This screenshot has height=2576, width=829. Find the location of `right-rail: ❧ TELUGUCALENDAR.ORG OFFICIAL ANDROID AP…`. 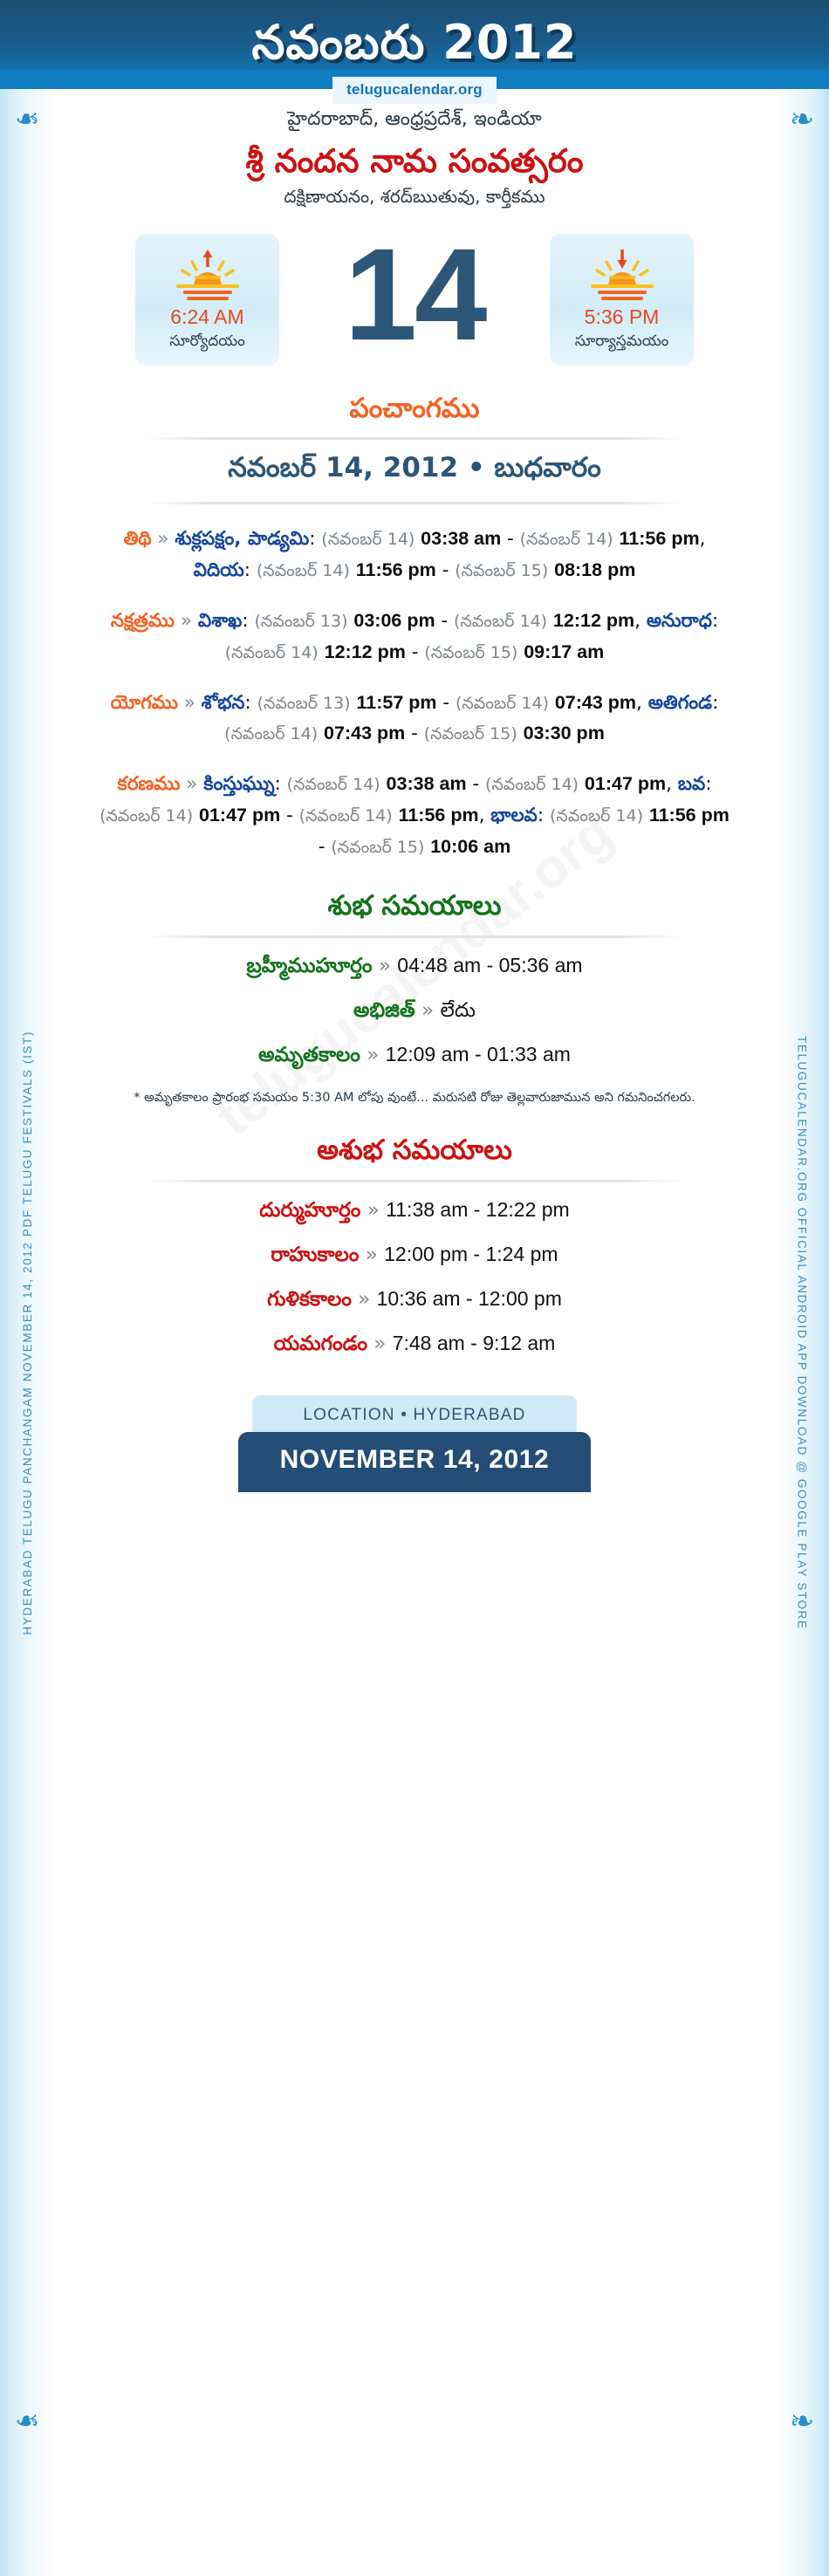

right-rail: ❧ TELUGUCALENDAR.ORG OFFICIAL ANDROID AP… is located at coordinates (802, 1332).